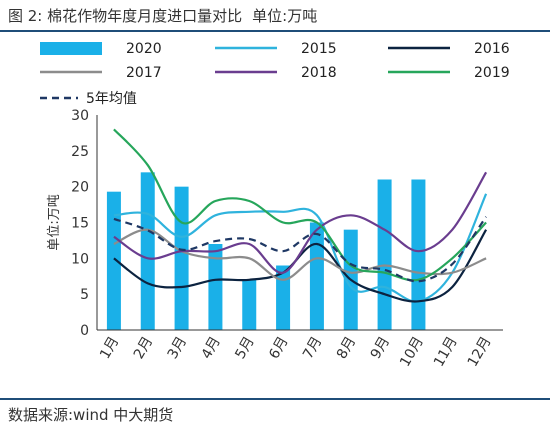 This screenshot has width=550, height=430. What do you see at coordinates (125, 16) in the screenshot?
I see `chart-title-text: 图 2: 棉花作物年度月度进口量对比` at bounding box center [125, 16].